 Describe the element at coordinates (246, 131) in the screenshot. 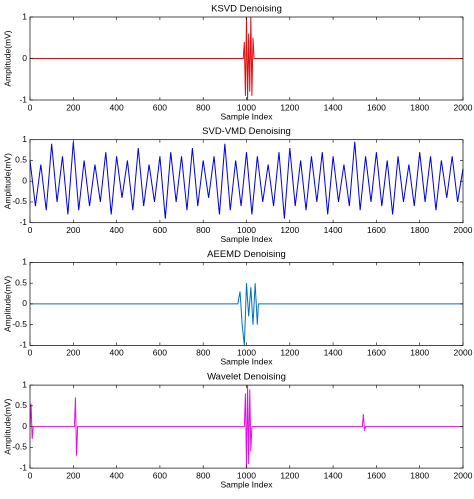

I see `chart-title: SVD-VMD Denoising` at that location.